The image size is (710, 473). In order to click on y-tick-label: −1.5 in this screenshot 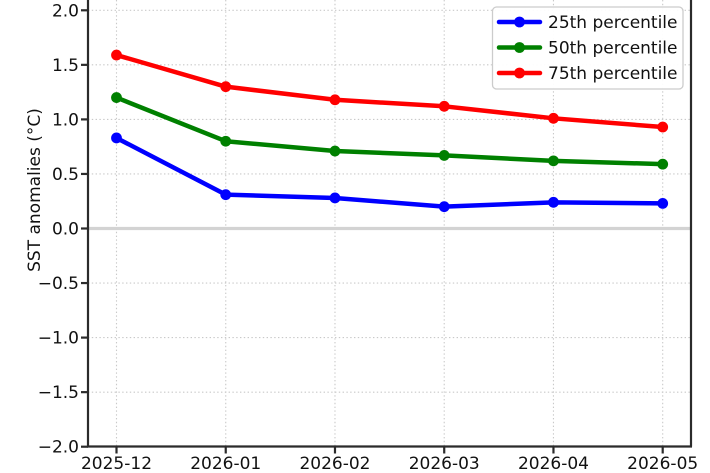, I will do `click(58, 393)`.